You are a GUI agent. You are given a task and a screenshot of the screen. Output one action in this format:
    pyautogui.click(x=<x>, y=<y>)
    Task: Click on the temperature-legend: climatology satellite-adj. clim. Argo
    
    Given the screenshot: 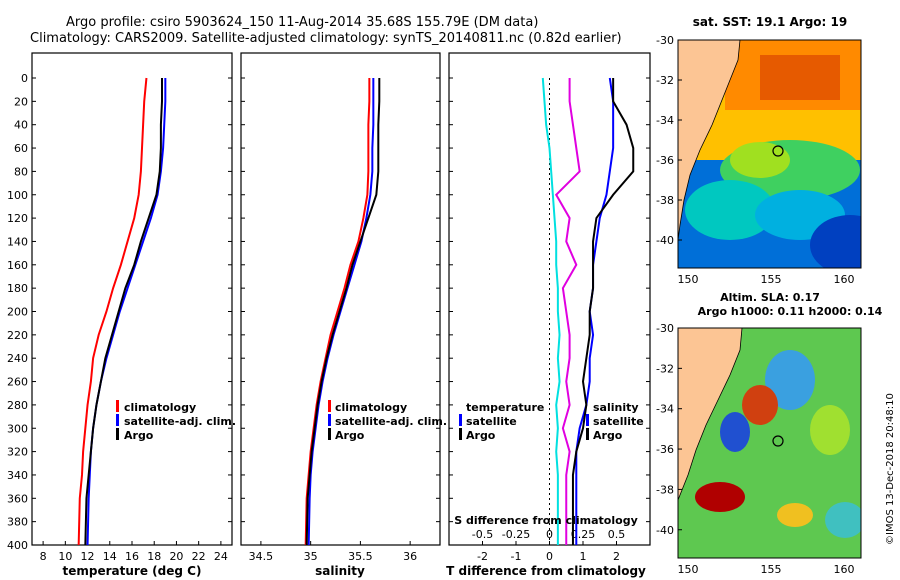 What is the action you would take?
    pyautogui.click(x=176, y=421)
    